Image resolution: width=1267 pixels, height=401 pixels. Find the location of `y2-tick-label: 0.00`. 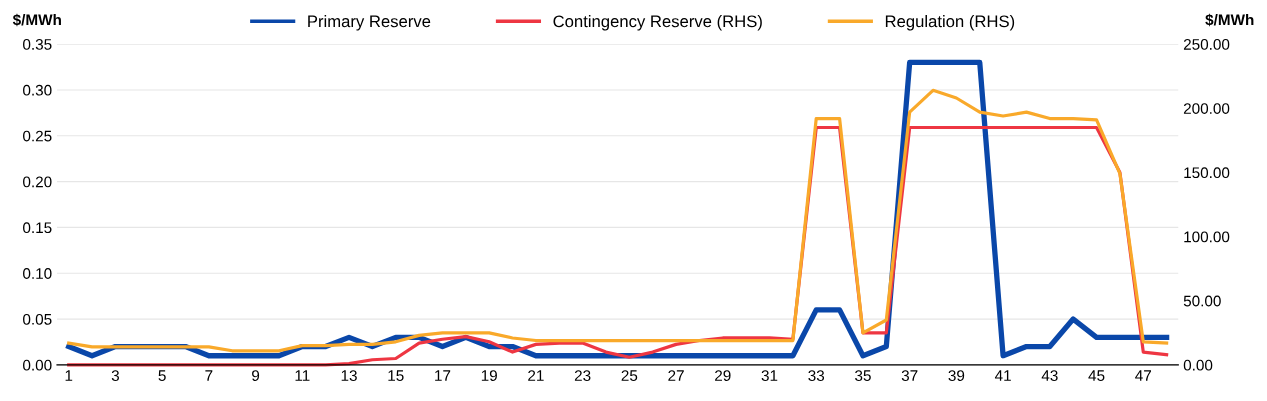

y2-tick-label: 0.00 is located at coordinates (1198, 365).